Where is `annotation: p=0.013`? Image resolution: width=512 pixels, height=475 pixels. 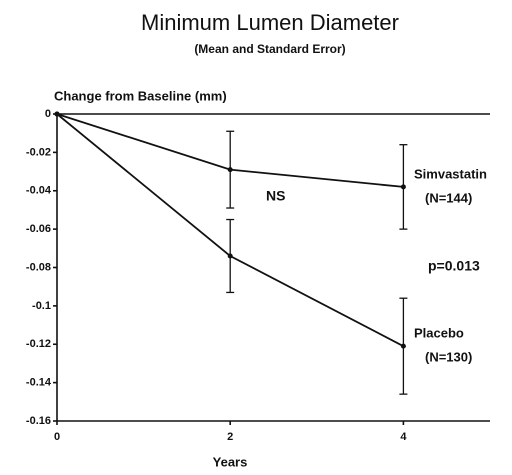 annotation: p=0.013 is located at coordinates (454, 266).